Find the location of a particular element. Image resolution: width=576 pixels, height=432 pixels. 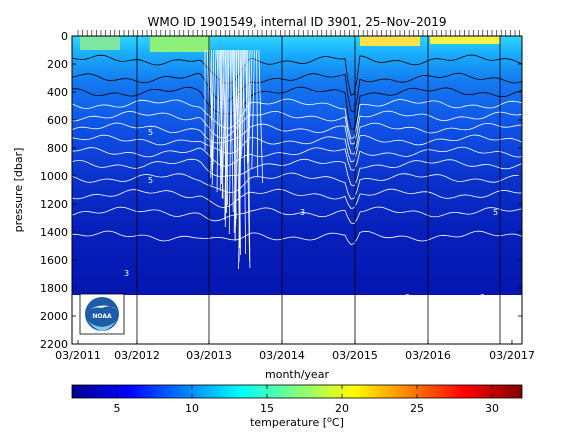

y-tick-label: 1600 is located at coordinates (54, 260).